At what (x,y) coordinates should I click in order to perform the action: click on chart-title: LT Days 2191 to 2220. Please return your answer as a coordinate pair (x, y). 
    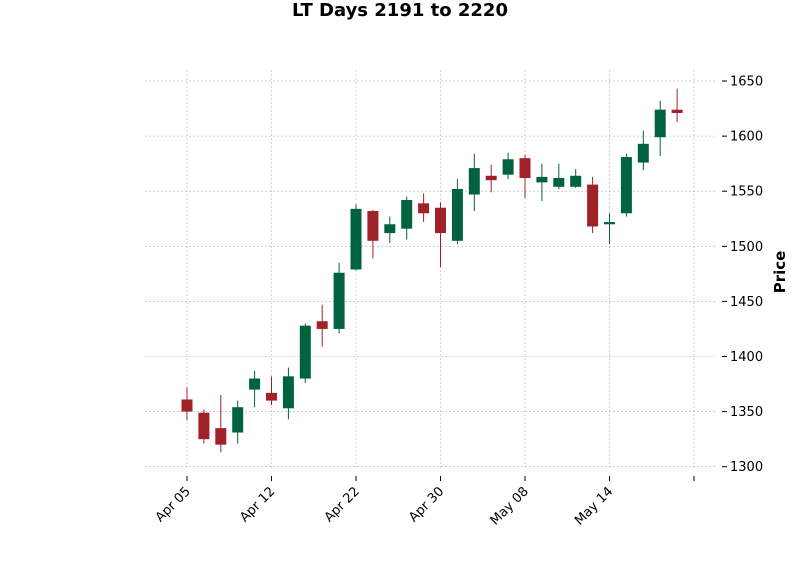
    Looking at the image, I should click on (400, 10).